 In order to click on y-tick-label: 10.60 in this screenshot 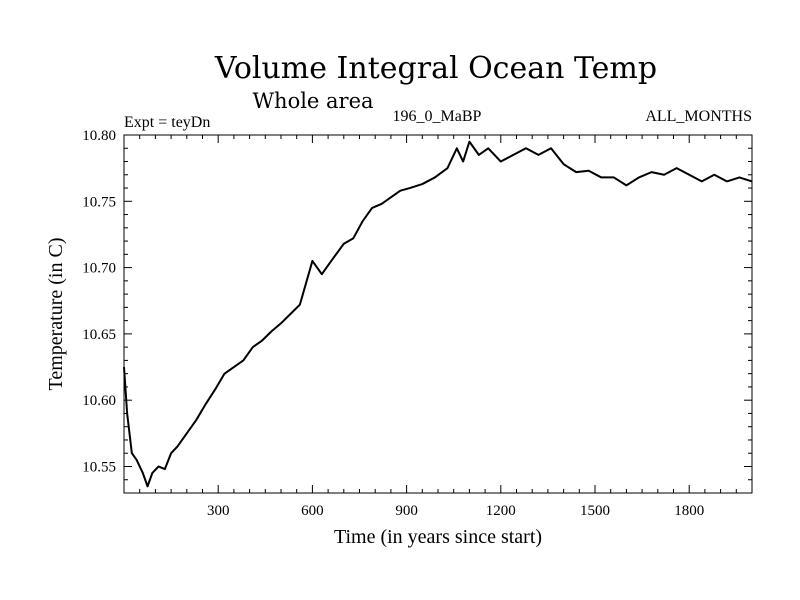, I will do `click(99, 401)`.